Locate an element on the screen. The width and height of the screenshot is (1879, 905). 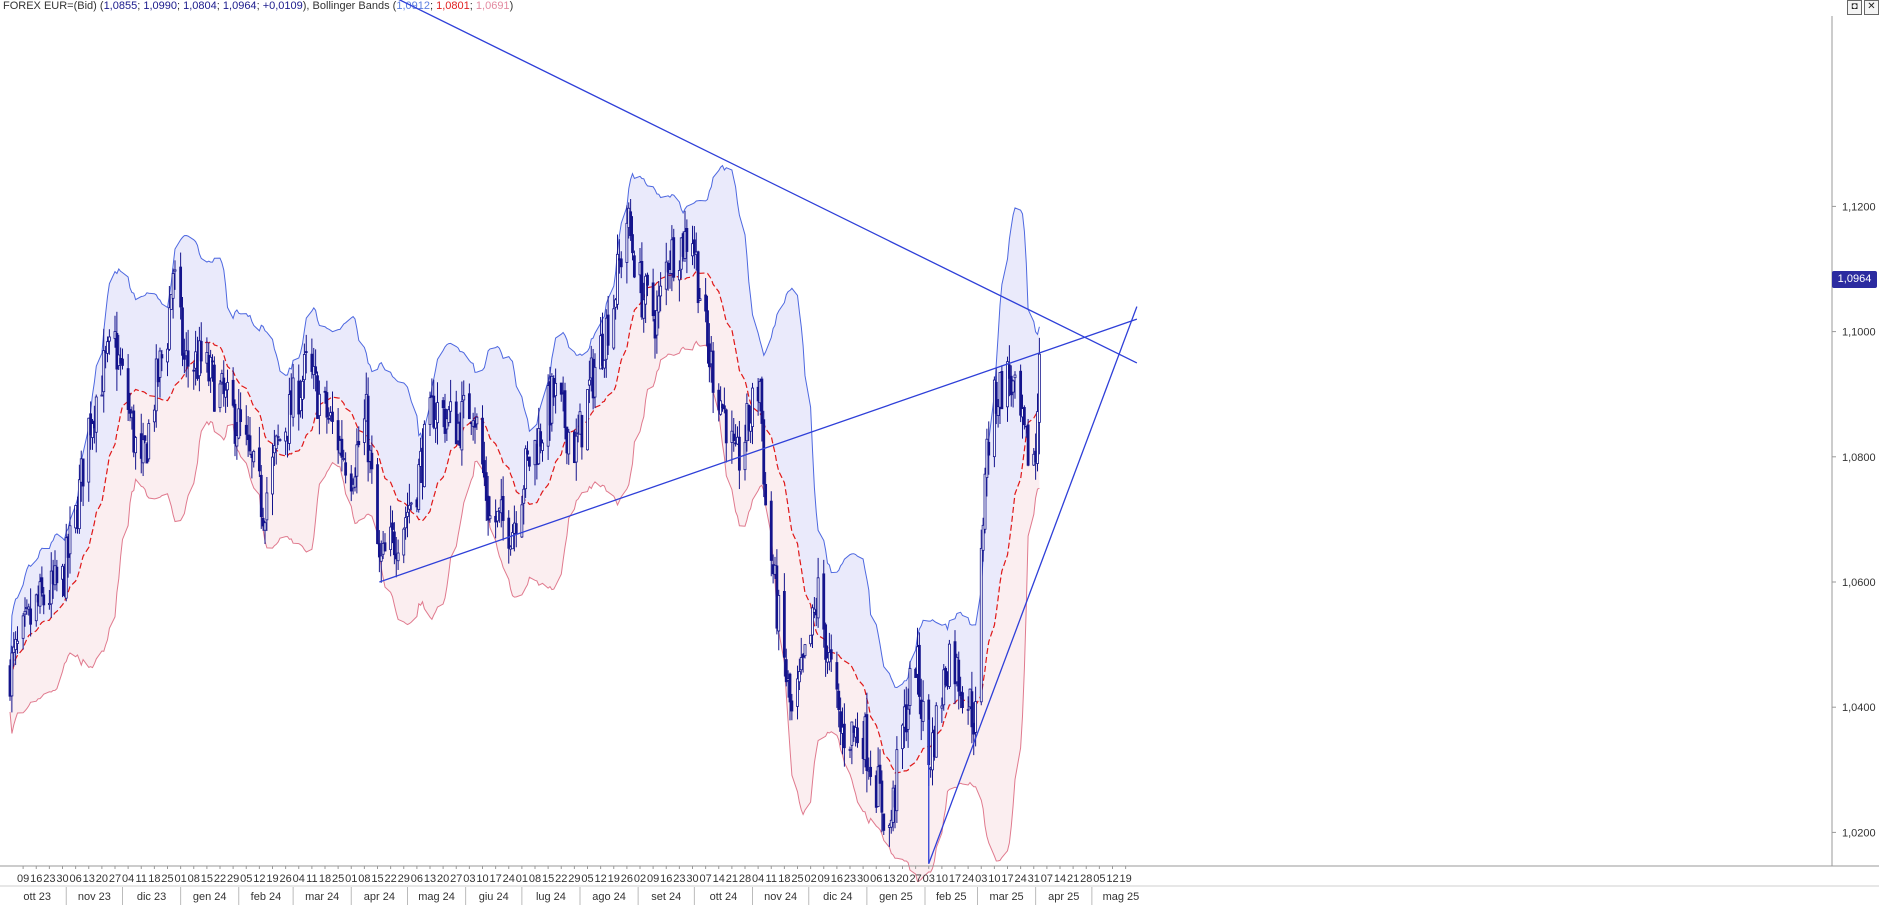
x-tick-label: 18 is located at coordinates (154, 879).